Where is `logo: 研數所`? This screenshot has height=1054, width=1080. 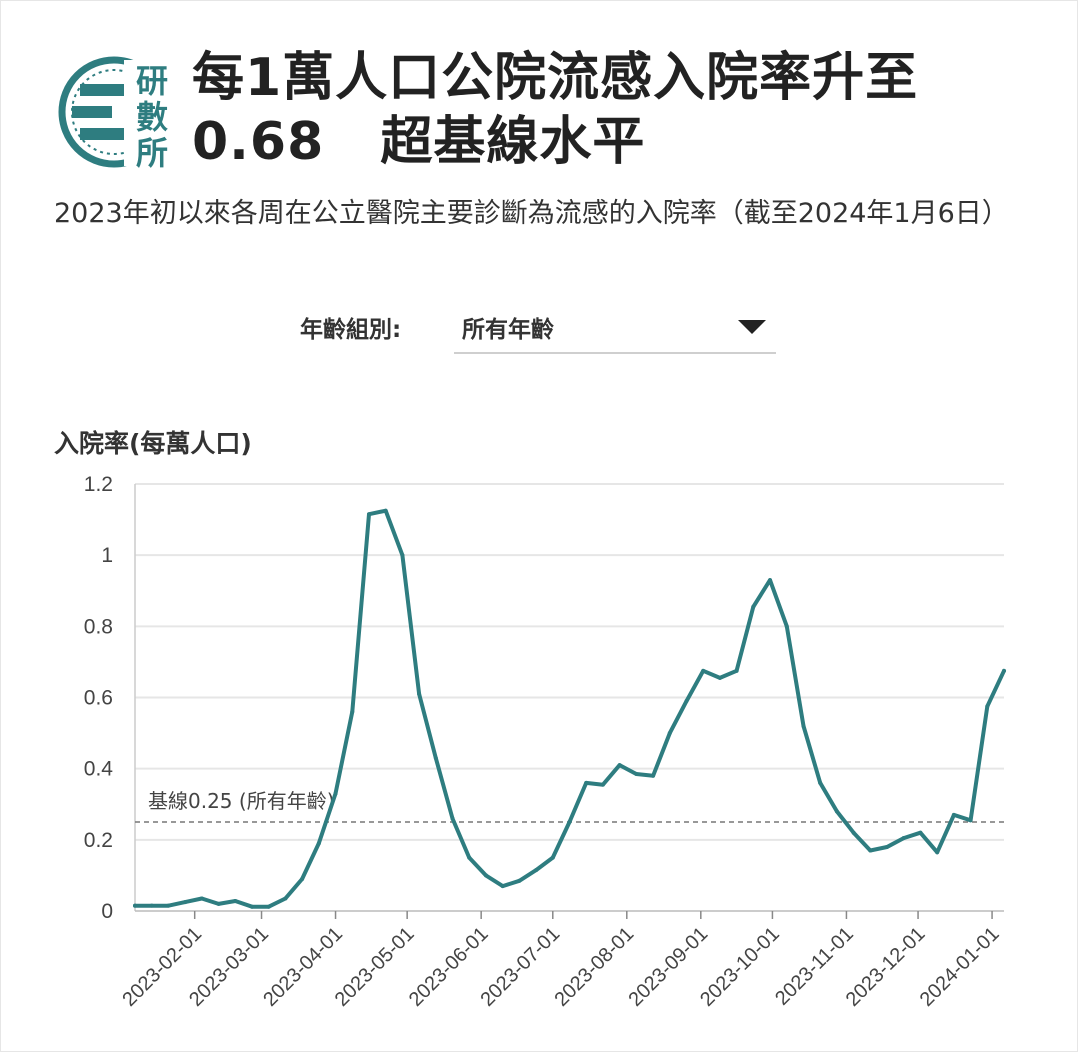 logo: 研數所 is located at coordinates (116, 114).